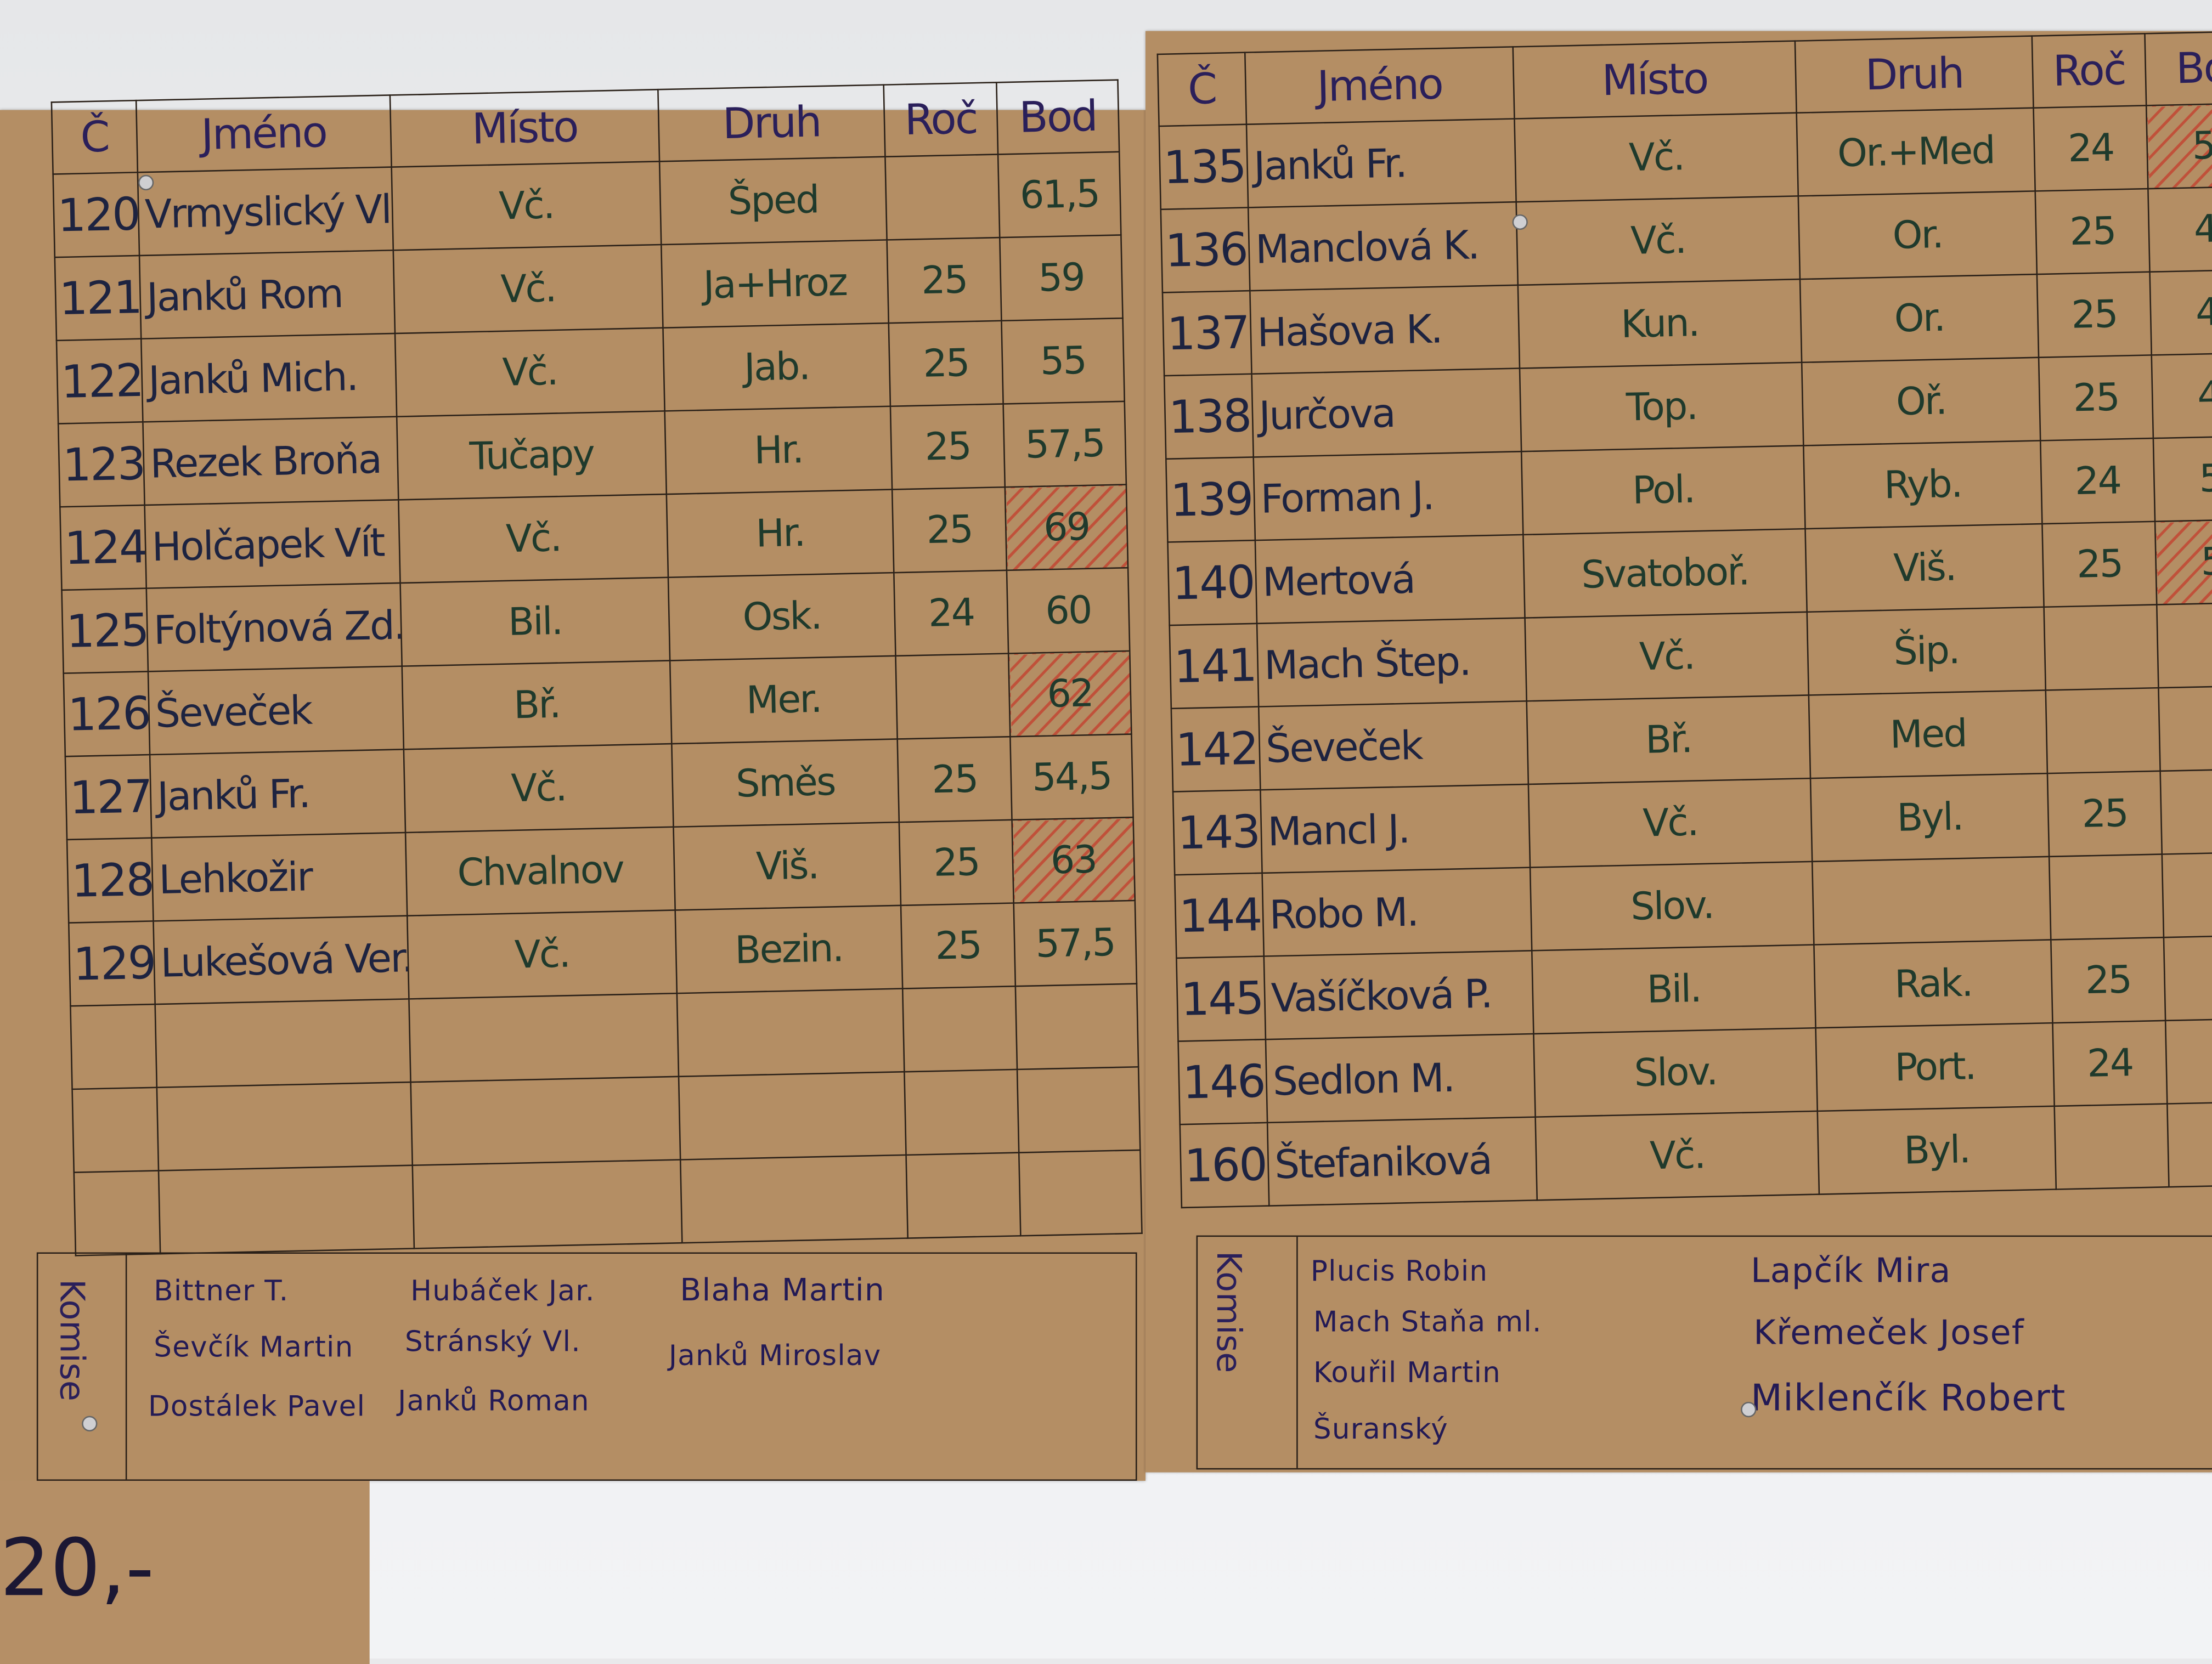  I want to click on cell-druh: Hr., so click(780, 533).